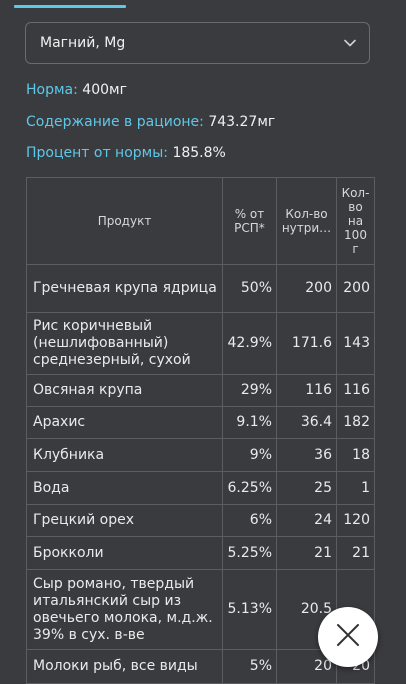 Image resolution: width=406 pixels, height=684 pixels. I want to click on amount-cell: 171.6, so click(306, 343).